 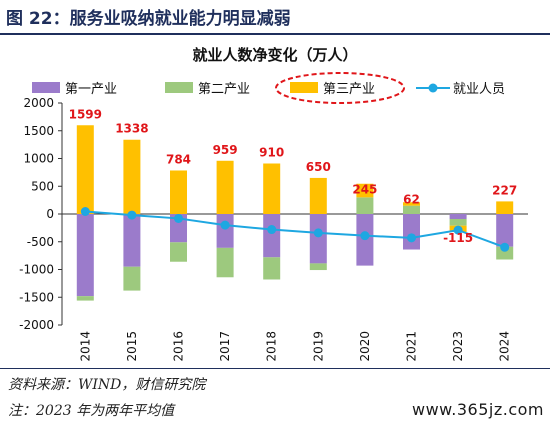 What do you see at coordinates (36, 270) in the screenshot?
I see `y-tick-label: -1000` at bounding box center [36, 270].